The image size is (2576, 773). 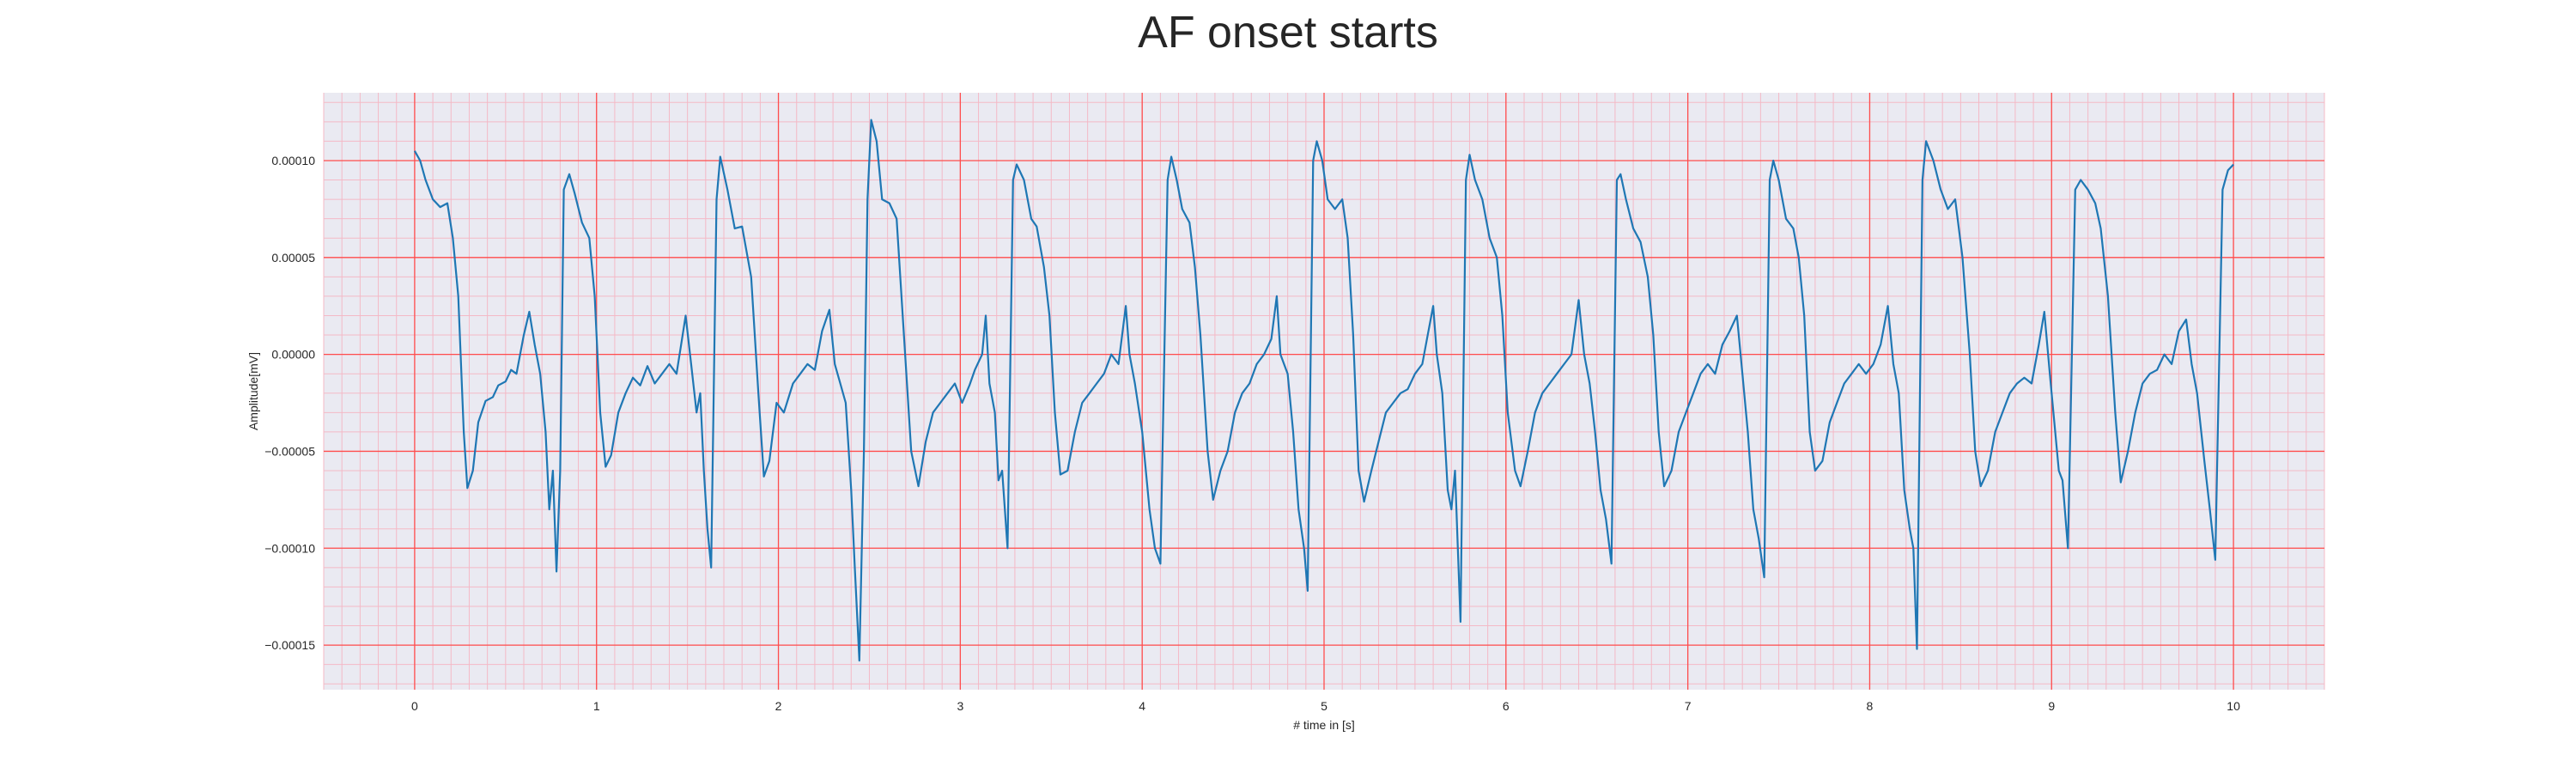 I want to click on chart-title: AF onset starts, so click(x=1288, y=33).